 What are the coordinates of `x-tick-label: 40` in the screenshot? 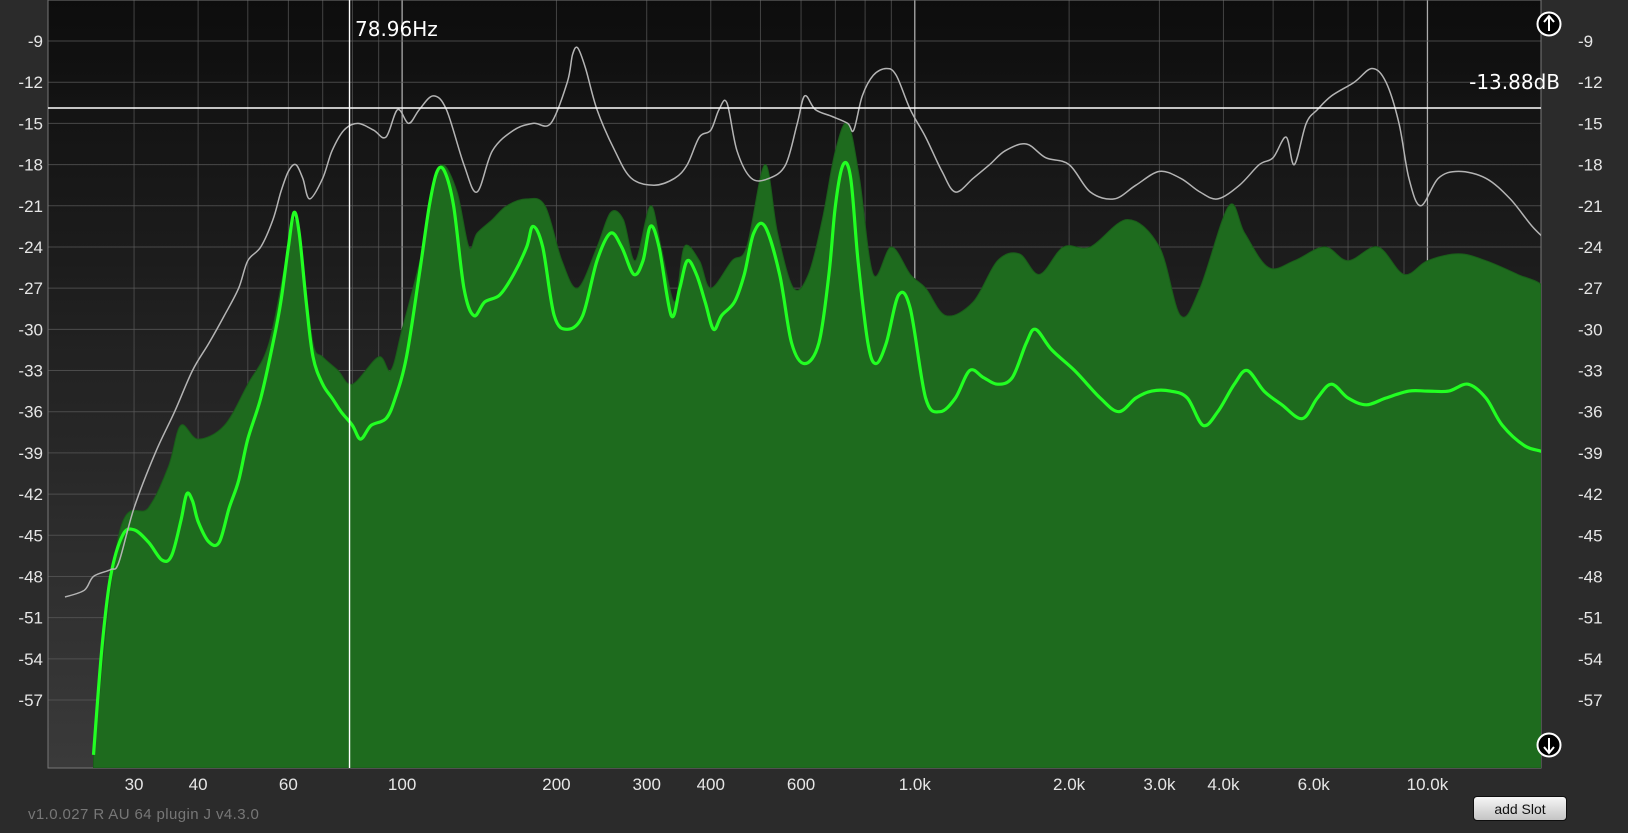 It's located at (198, 784).